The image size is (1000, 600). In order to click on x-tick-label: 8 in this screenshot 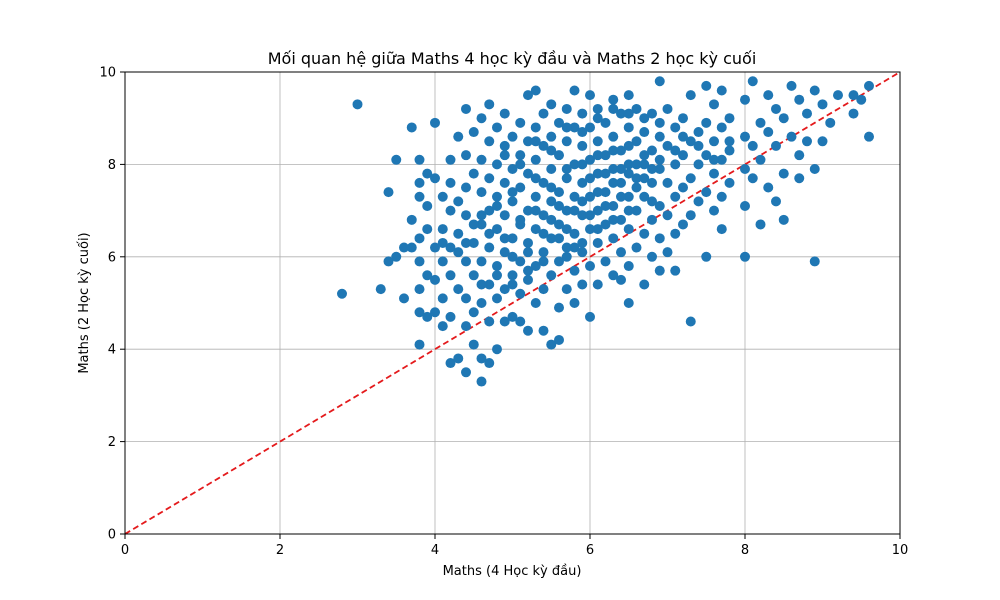, I will do `click(745, 550)`.